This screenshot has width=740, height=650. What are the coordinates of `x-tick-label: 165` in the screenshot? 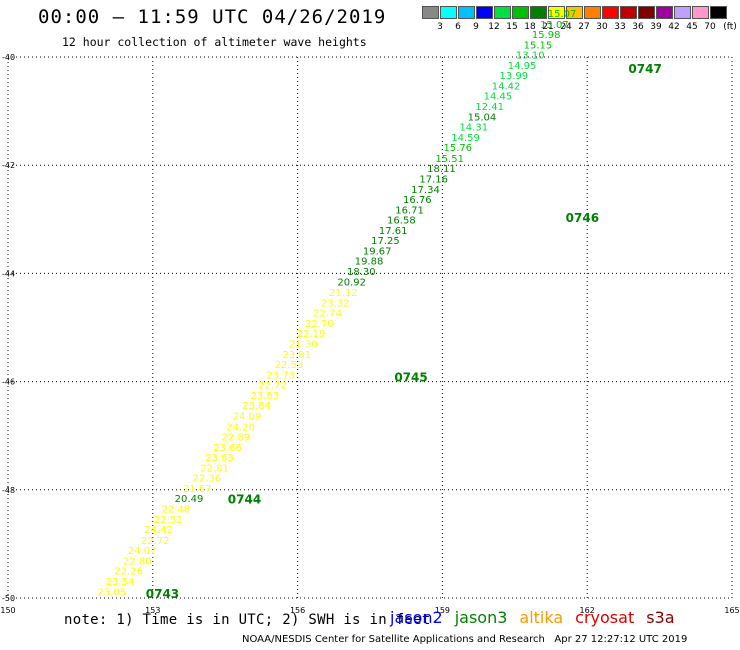 It's located at (731, 610).